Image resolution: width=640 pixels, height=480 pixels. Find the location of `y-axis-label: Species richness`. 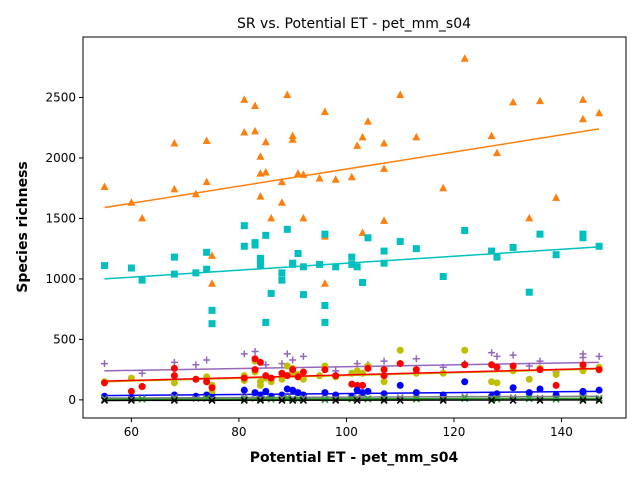

y-axis-label: Species richness is located at coordinates (23, 227).